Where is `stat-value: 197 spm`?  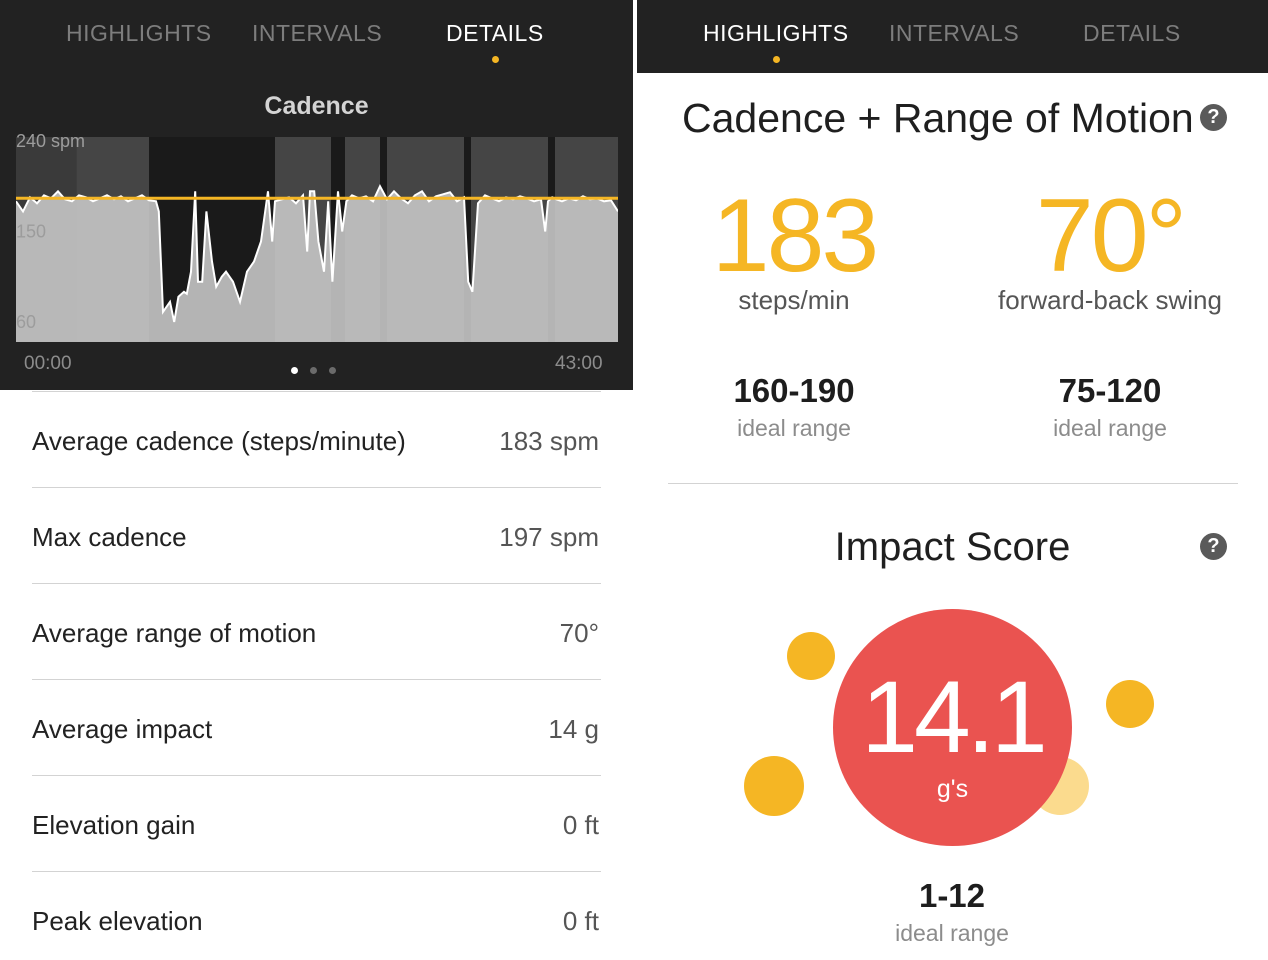 stat-value: 197 spm is located at coordinates (549, 537).